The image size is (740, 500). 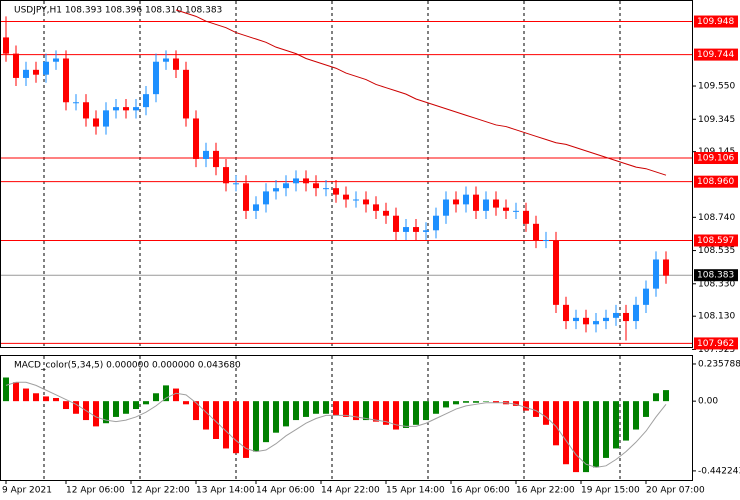 What do you see at coordinates (285, 491) in the screenshot?
I see `x-tick-label: 14 Apr 06:00` at bounding box center [285, 491].